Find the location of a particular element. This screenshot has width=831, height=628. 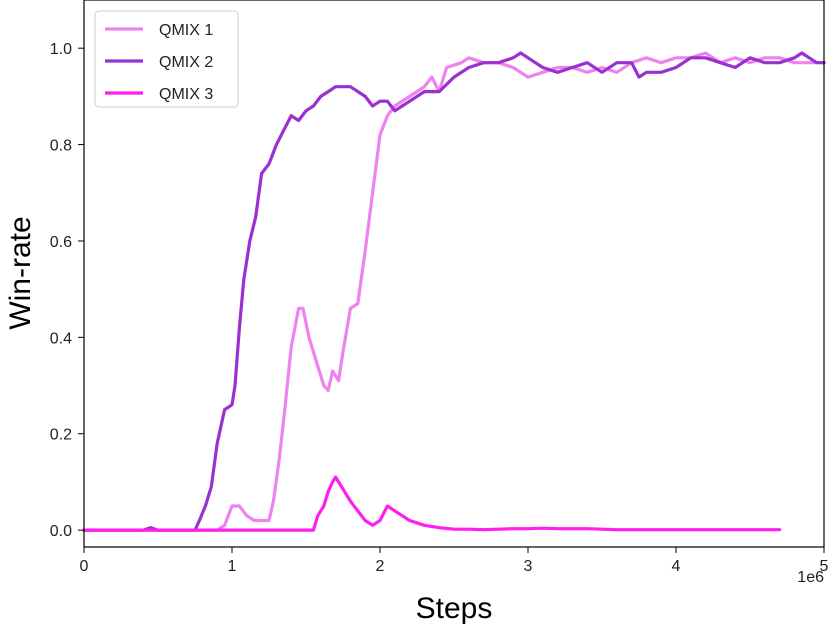

x-tick-label: 5 is located at coordinates (824, 566).